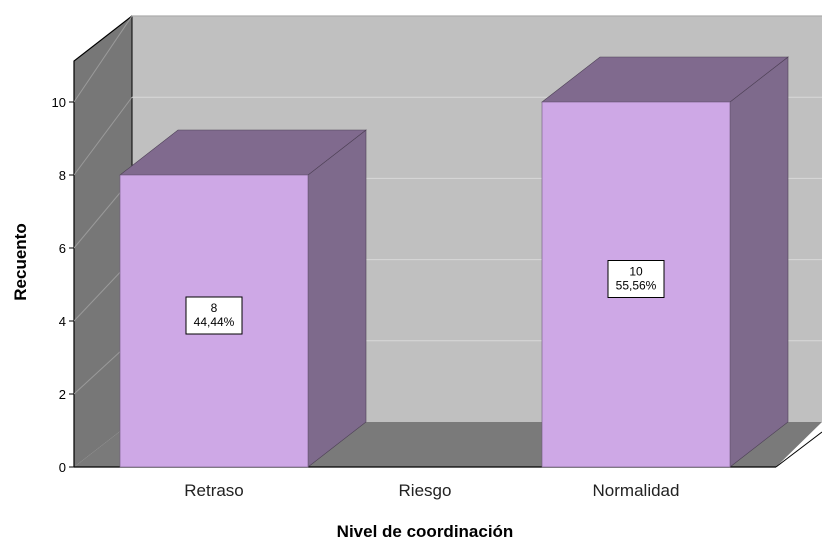 This screenshot has width=822, height=542. What do you see at coordinates (425, 490) in the screenshot?
I see `x-tick-label: Riesgo` at bounding box center [425, 490].